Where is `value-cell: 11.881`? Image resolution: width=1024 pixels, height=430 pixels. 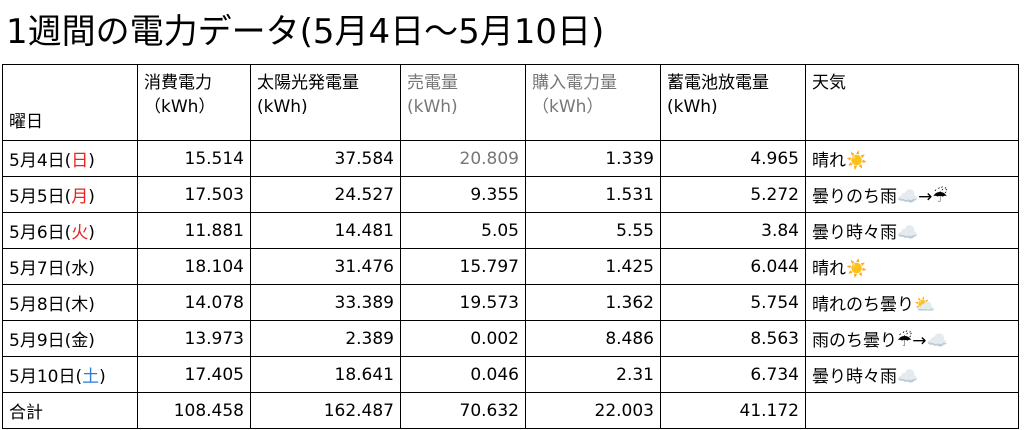 value-cell: 11.881 is located at coordinates (194, 230).